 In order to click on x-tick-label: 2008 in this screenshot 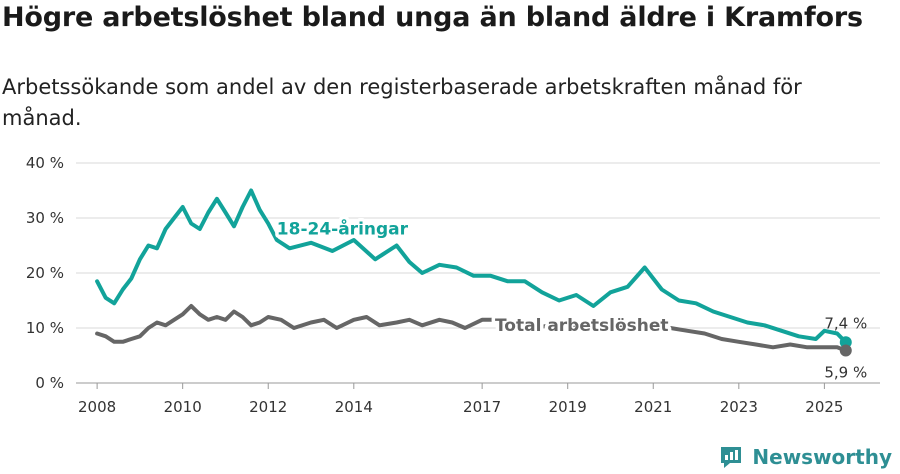, I will do `click(97, 407)`.